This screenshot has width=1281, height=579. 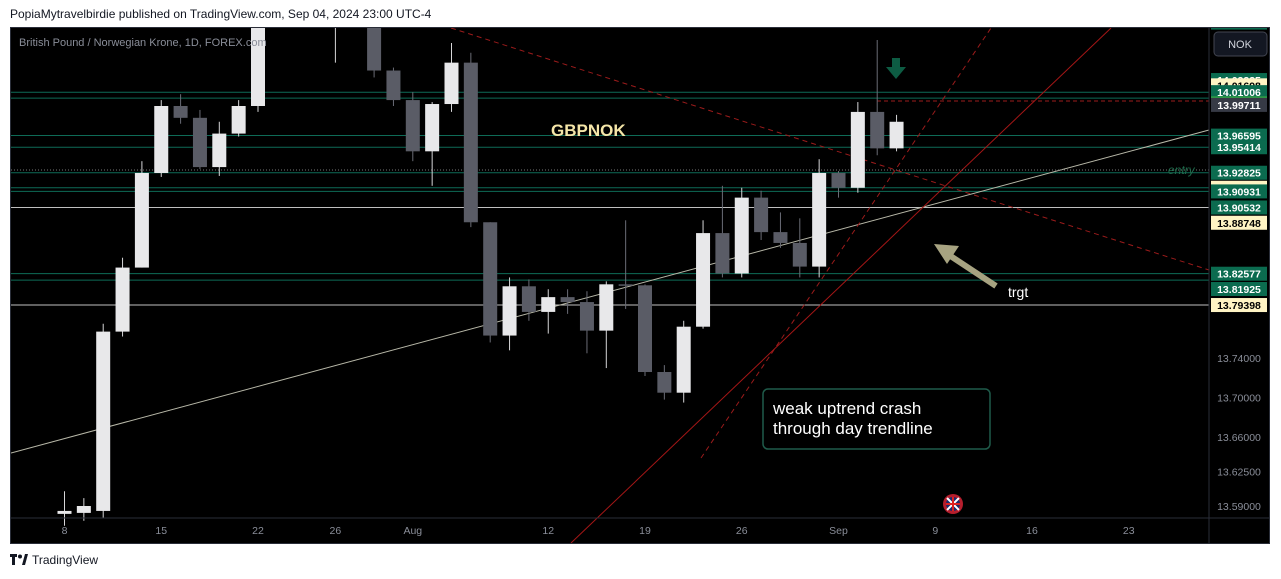 What do you see at coordinates (54, 560) in the screenshot?
I see `tradingview-footer: TradingView` at bounding box center [54, 560].